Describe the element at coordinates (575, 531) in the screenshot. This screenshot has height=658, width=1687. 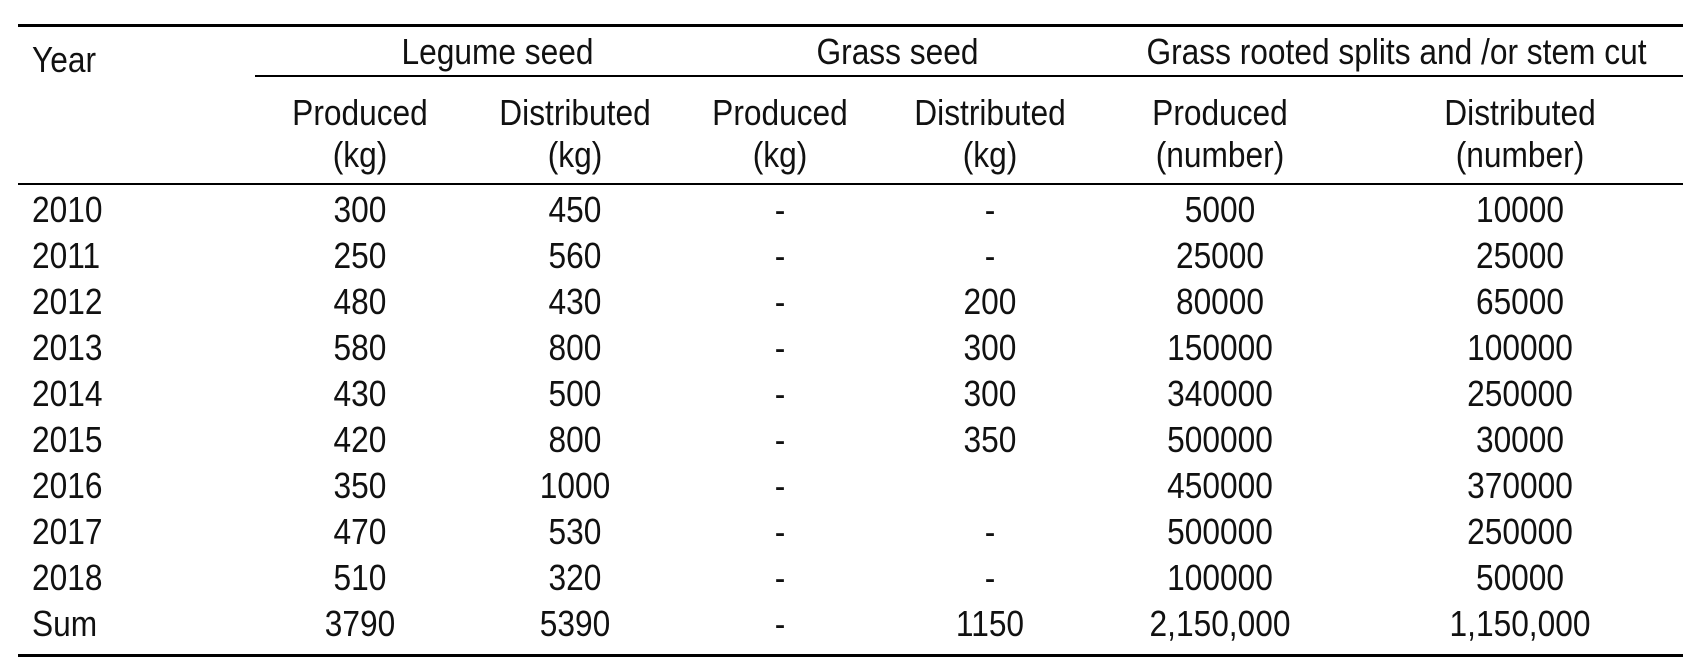
I see `legume-distributed-cell: 530` at that location.